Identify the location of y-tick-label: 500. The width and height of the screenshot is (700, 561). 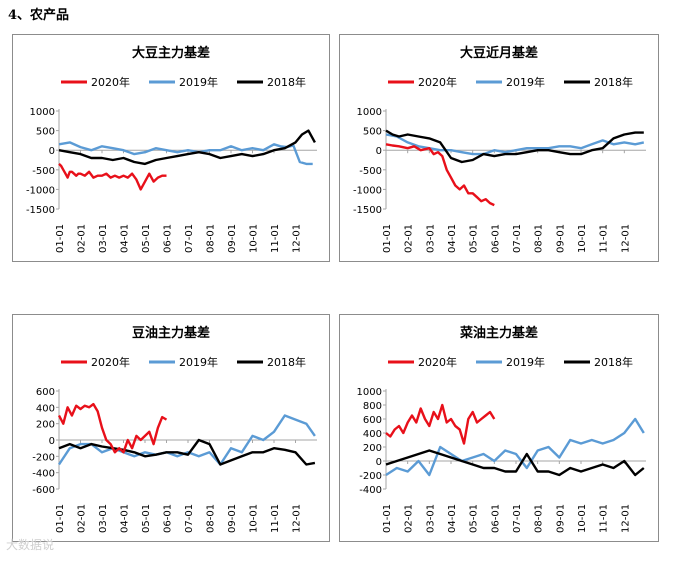
(372, 132).